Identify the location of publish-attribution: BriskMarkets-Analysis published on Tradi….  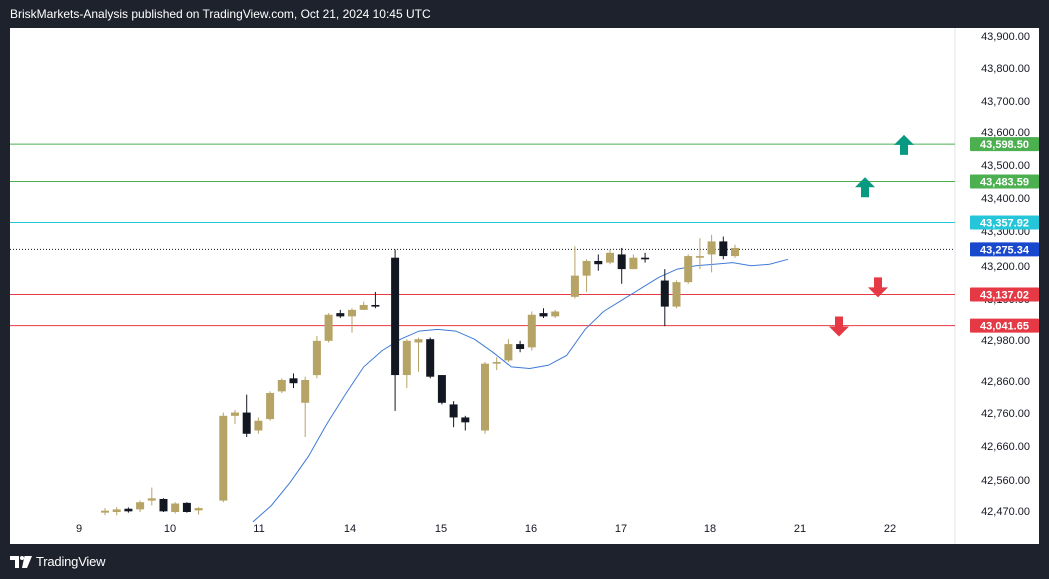
(220, 14).